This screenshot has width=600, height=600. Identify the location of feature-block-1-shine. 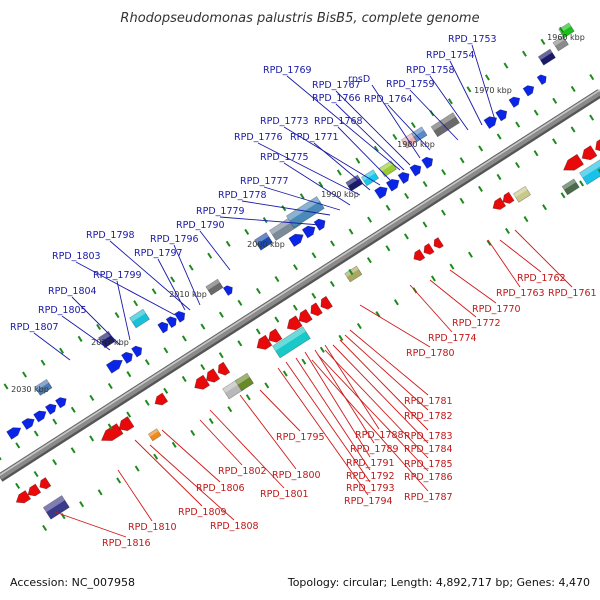
(54, 504).